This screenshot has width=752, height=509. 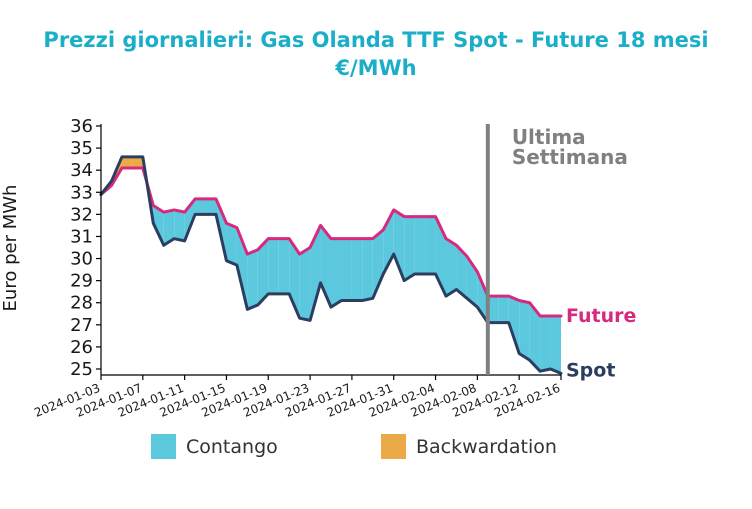 I want to click on y-tick-label: 35, so click(x=81, y=148).